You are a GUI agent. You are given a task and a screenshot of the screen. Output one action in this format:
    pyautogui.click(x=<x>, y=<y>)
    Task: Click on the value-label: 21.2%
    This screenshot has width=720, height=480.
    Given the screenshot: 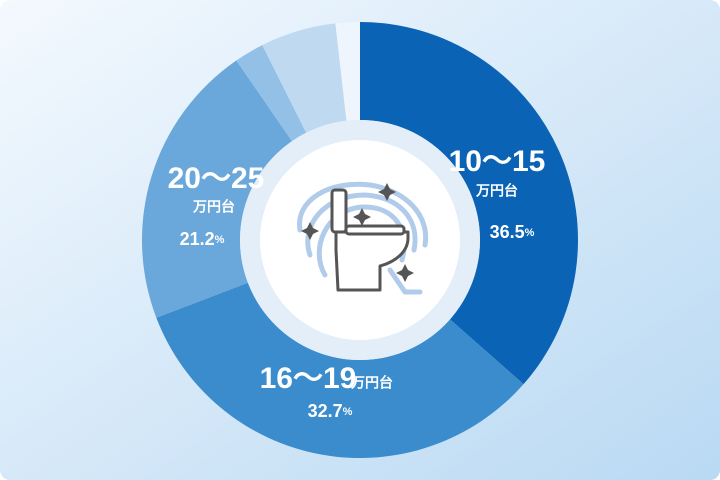 What is the action you would take?
    pyautogui.click(x=202, y=239)
    